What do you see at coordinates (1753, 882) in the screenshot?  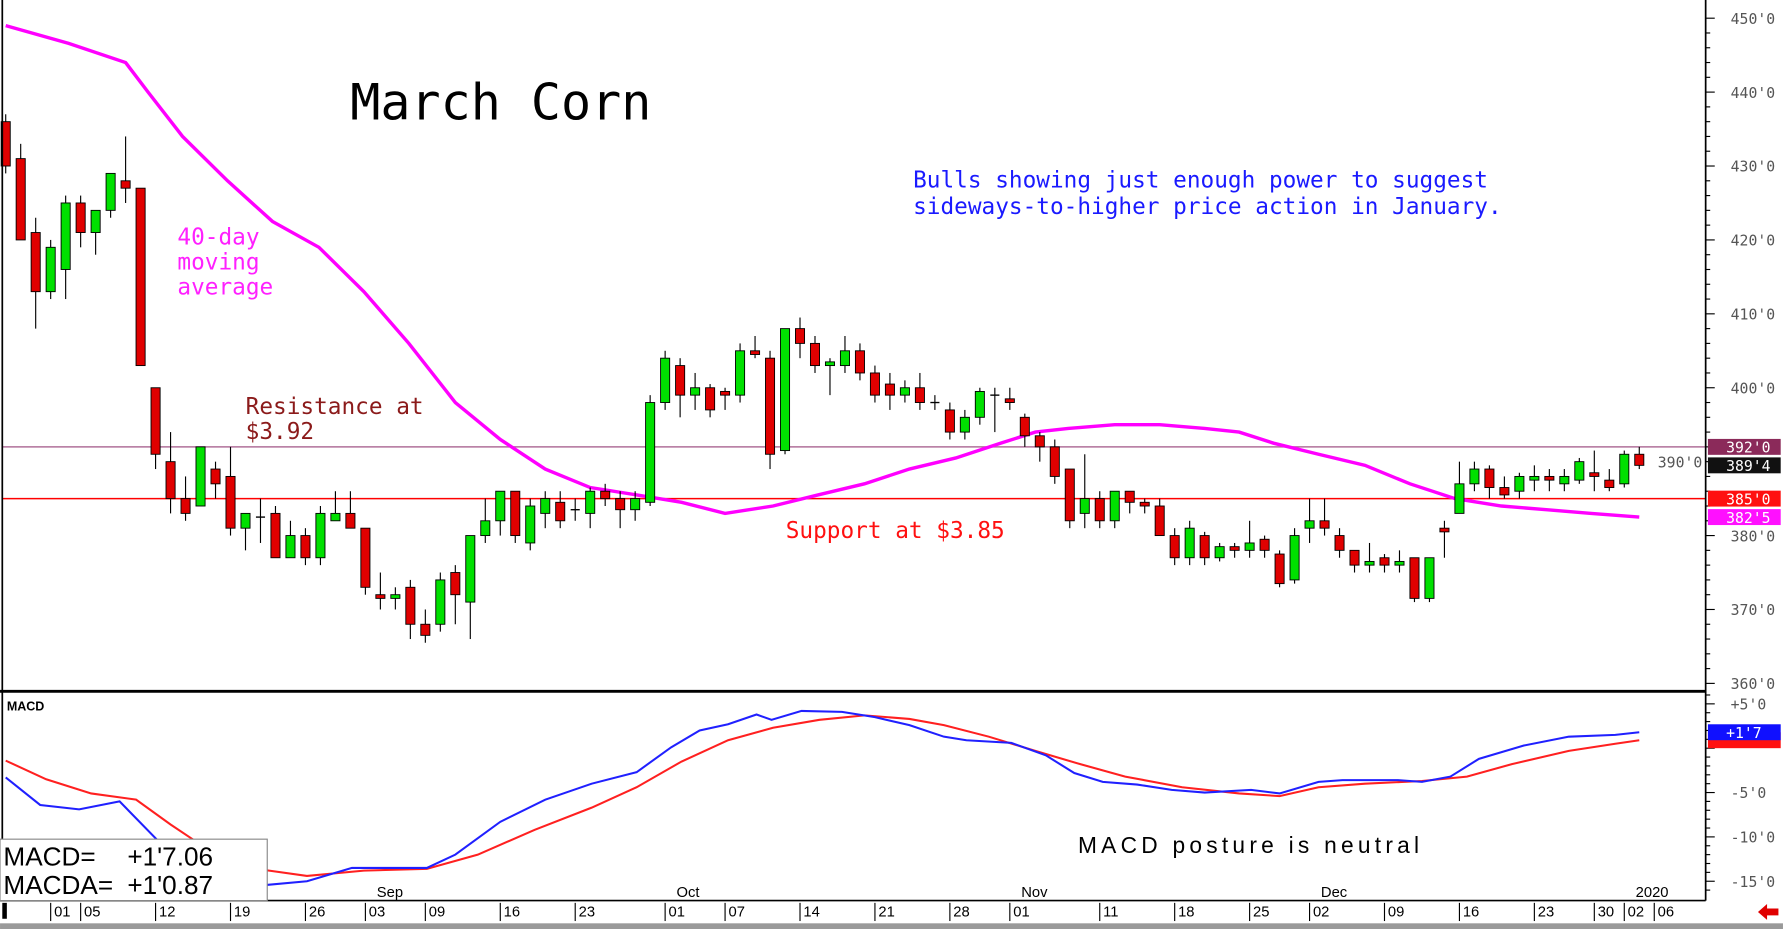 I see `macd-tick-label: -15'0` at bounding box center [1753, 882].